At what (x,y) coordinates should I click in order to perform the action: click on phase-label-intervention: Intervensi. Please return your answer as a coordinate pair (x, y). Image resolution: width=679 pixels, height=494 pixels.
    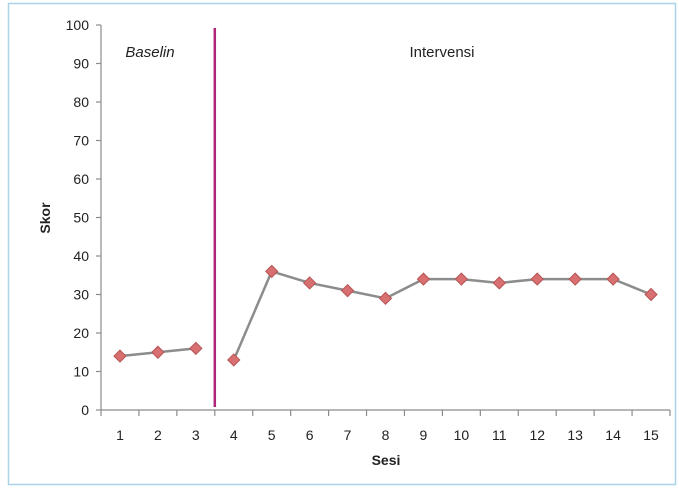
    Looking at the image, I should click on (441, 52).